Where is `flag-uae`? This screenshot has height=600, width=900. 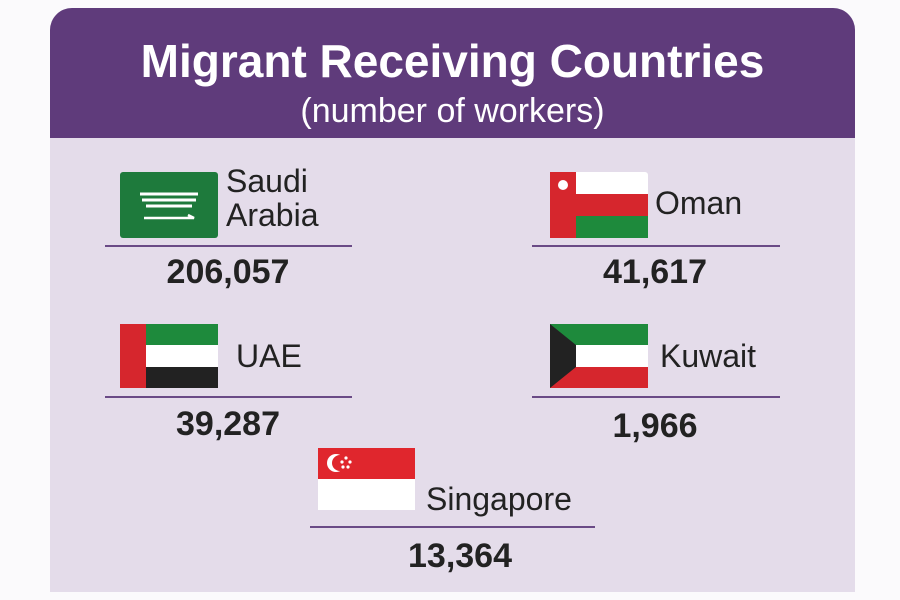 flag-uae is located at coordinates (169, 356).